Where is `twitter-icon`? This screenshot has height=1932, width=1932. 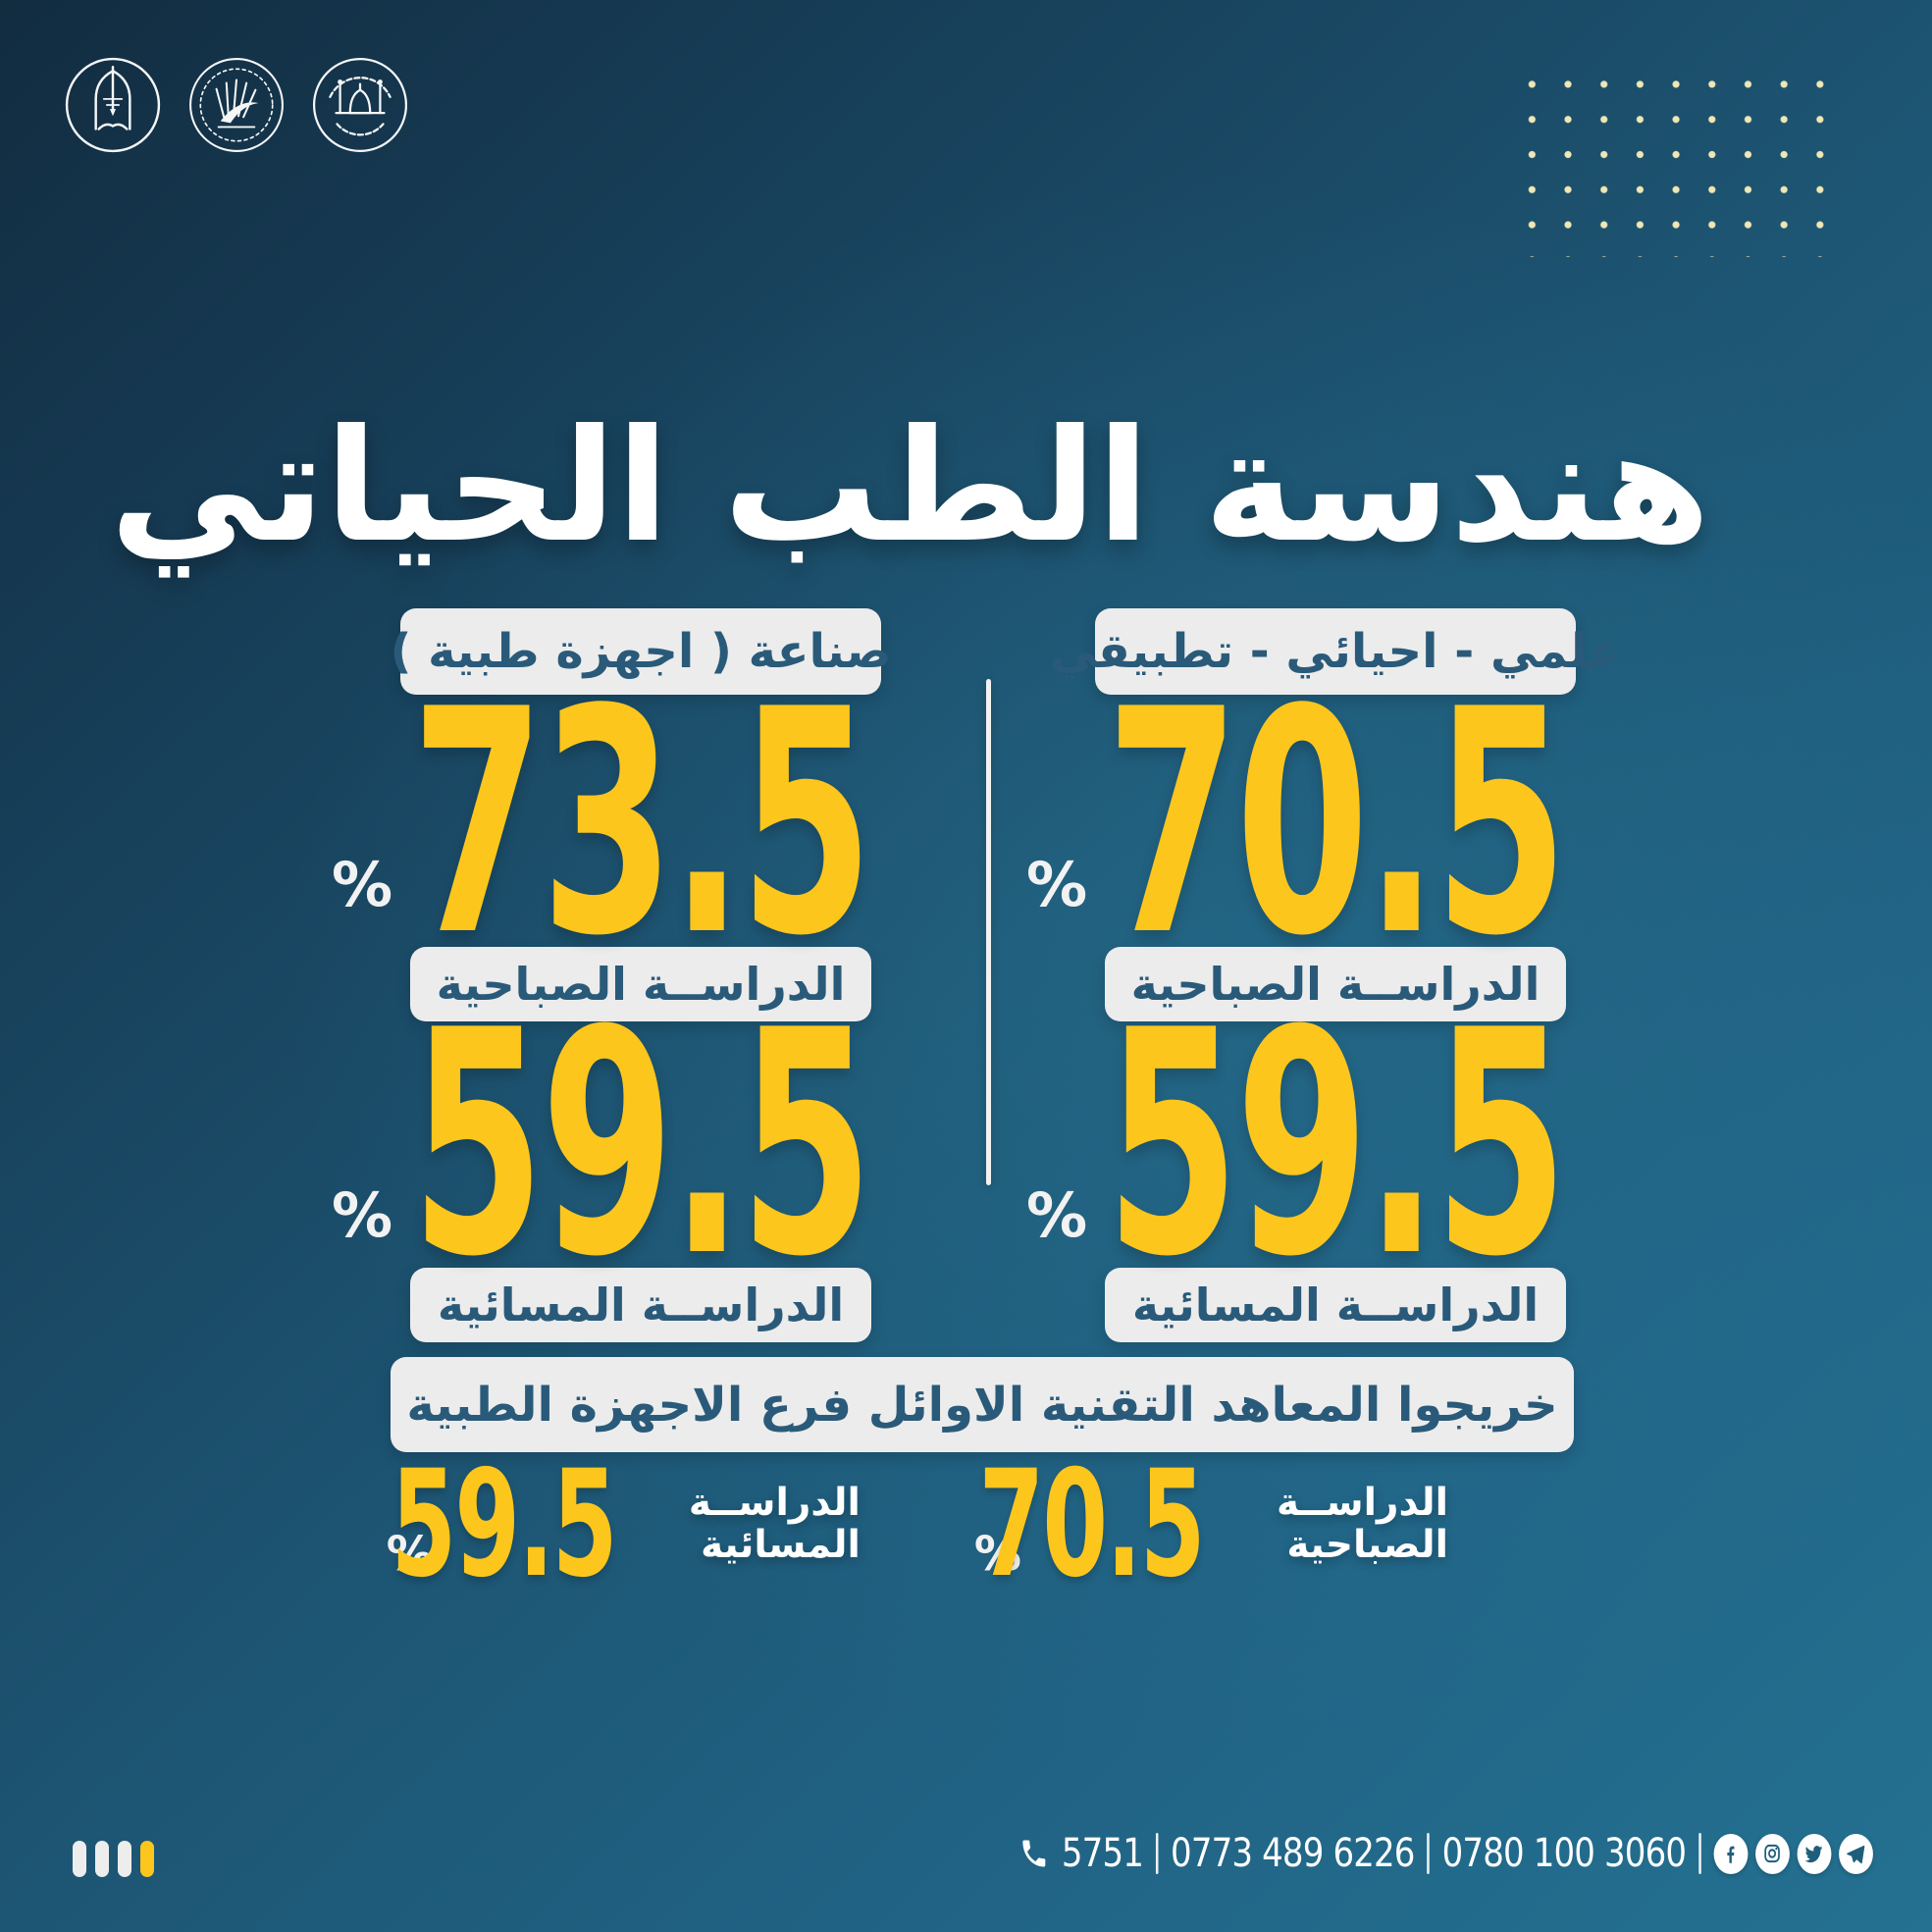
twitter-icon is located at coordinates (1814, 1854).